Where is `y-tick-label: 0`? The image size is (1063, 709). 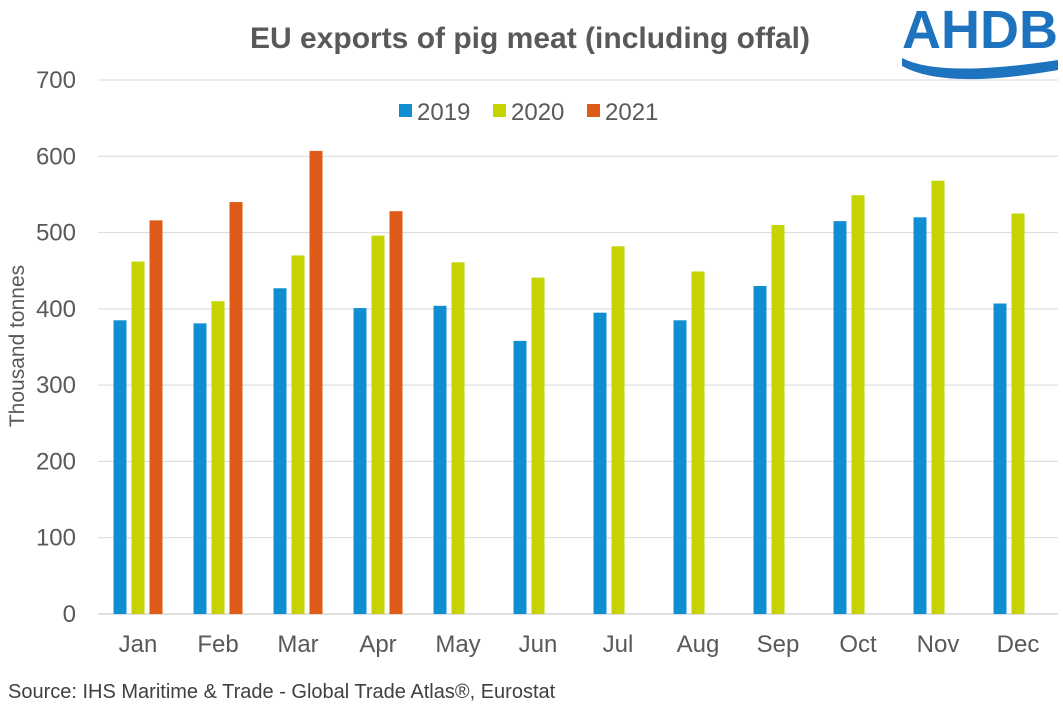
y-tick-label: 0 is located at coordinates (69, 614).